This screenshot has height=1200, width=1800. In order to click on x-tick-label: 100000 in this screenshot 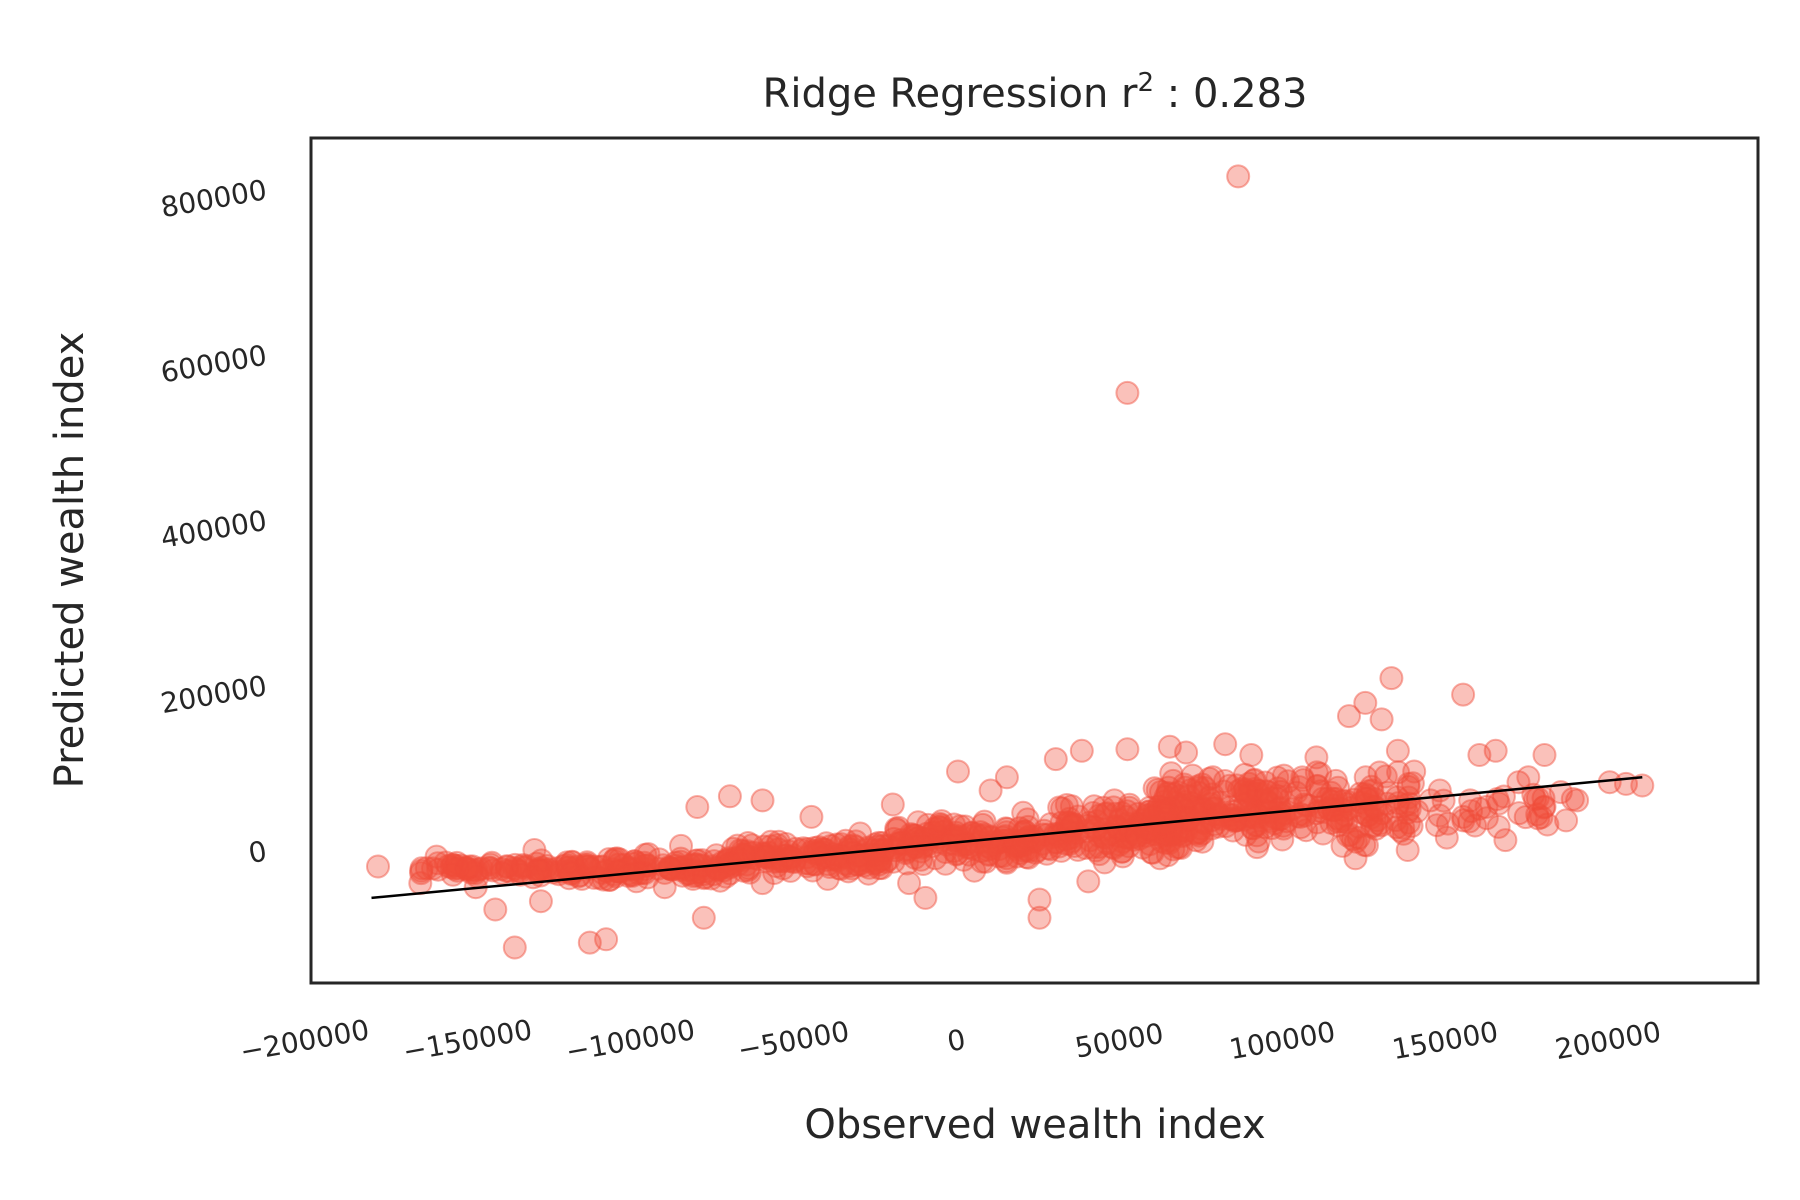, I will do `click(1282, 1040)`.